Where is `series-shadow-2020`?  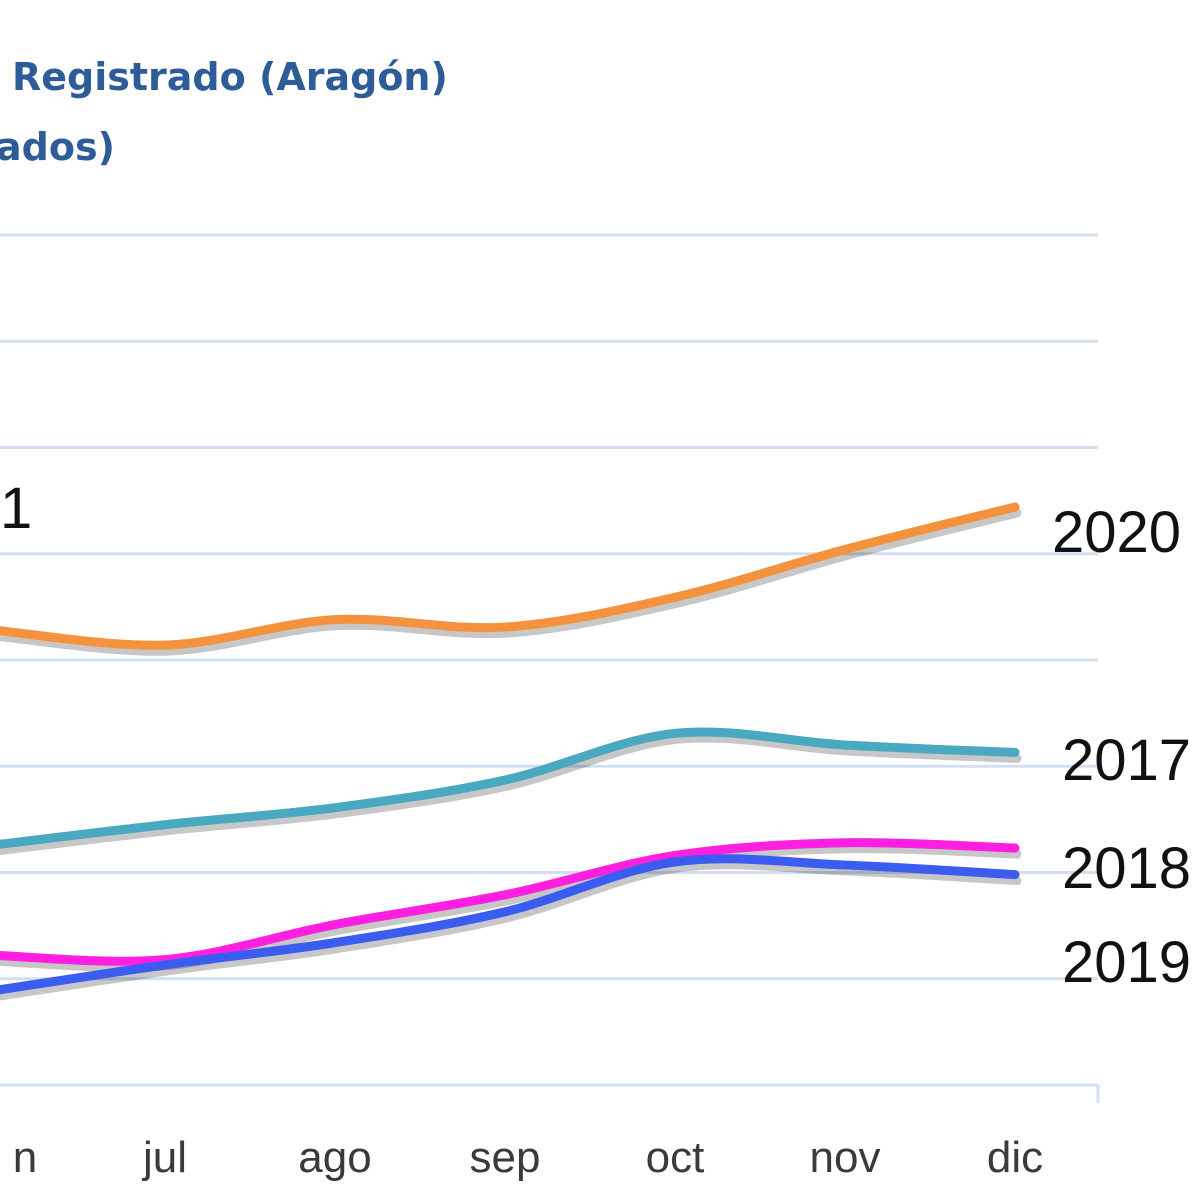
series-shadow-2020 is located at coordinates (511, 582).